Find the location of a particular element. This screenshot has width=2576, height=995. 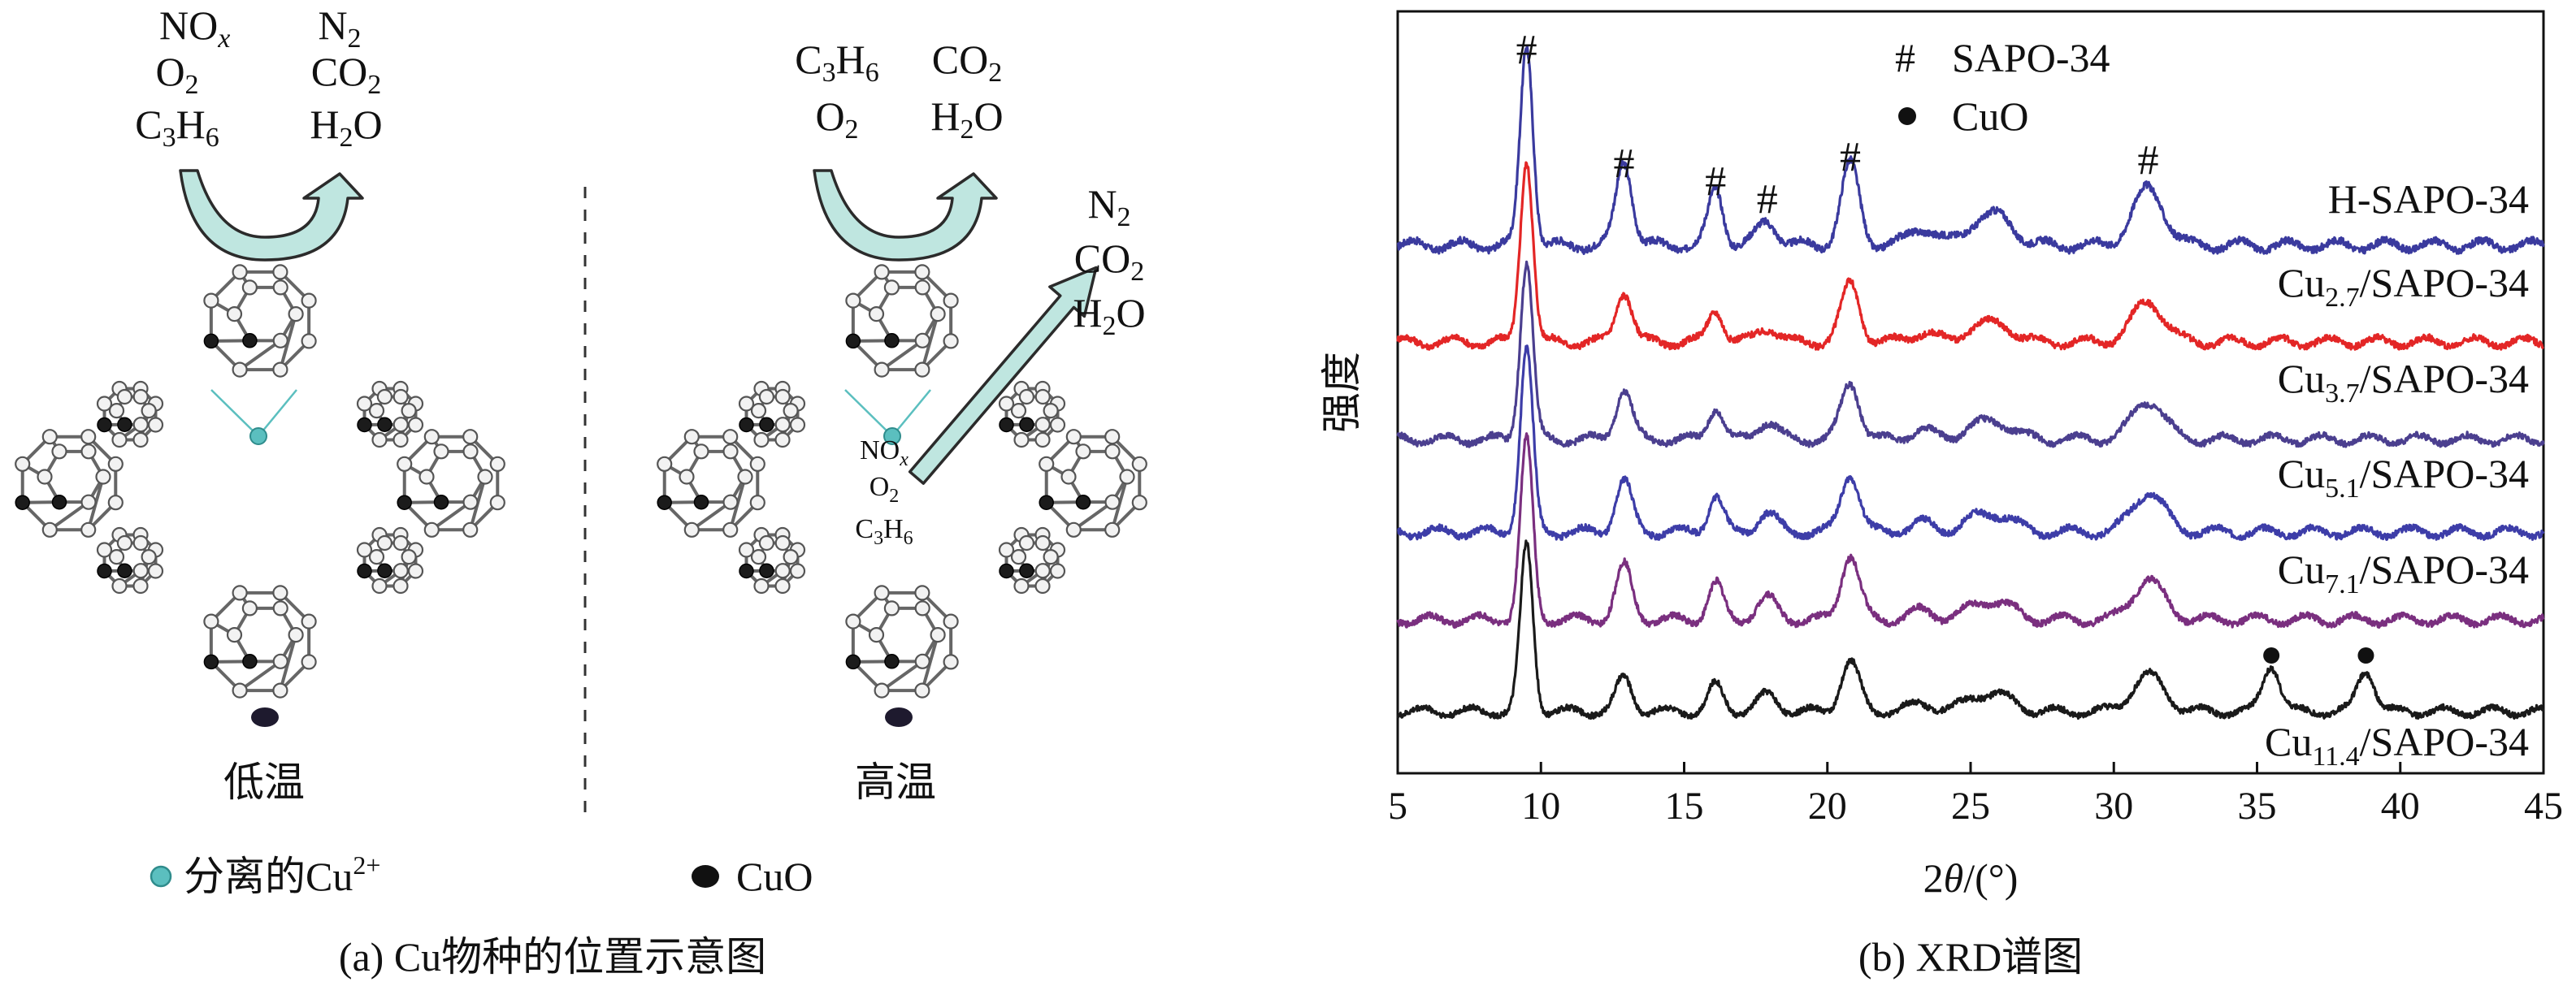

x-tick-label: 25 is located at coordinates (1970, 806).